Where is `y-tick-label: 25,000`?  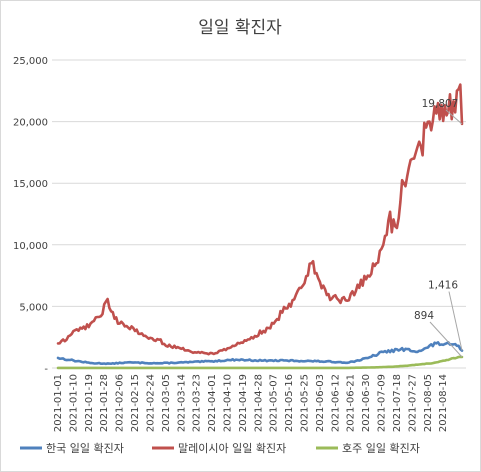
y-tick-label: 25,000 is located at coordinates (30, 61).